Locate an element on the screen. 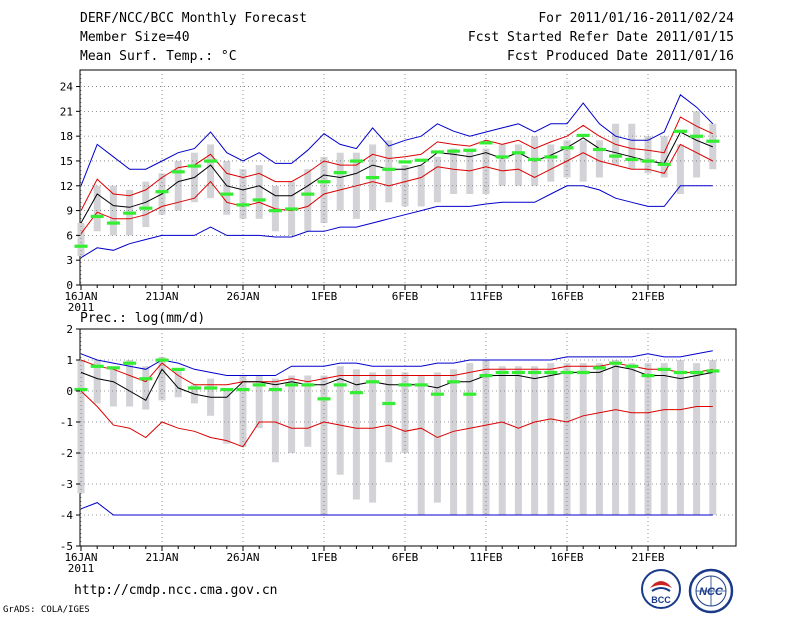 The width and height of the screenshot is (800, 618). x-tick-label: 26JAN is located at coordinates (242, 296).